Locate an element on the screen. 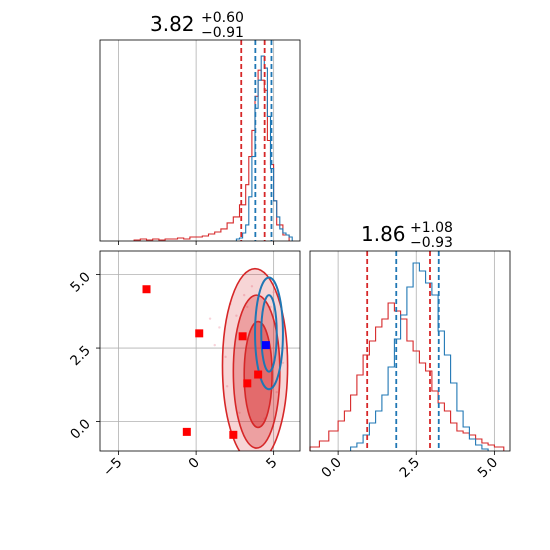 This screenshot has height=550, width=550. marginal-y-title-plus: +1.08 is located at coordinates (431, 228).